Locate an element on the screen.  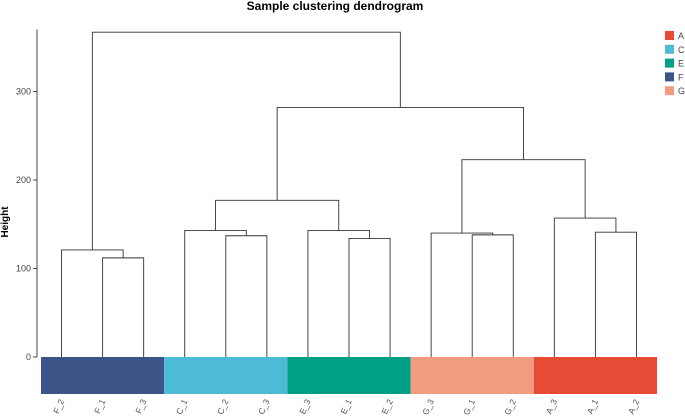
group-bar-E is located at coordinates (349, 375).